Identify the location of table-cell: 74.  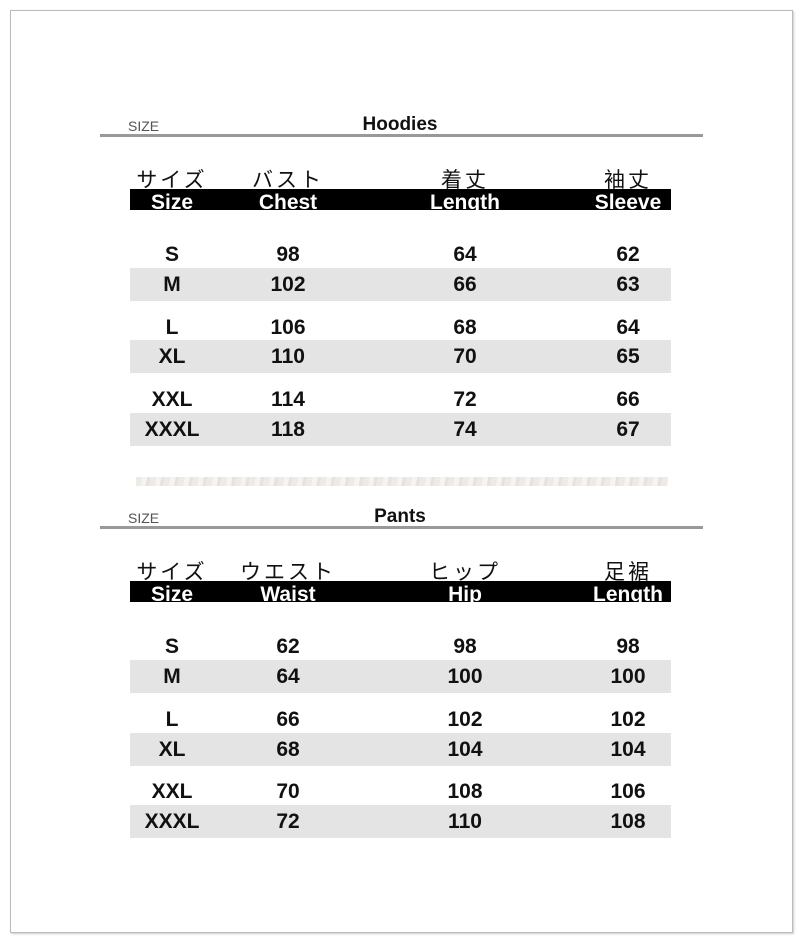
(465, 429).